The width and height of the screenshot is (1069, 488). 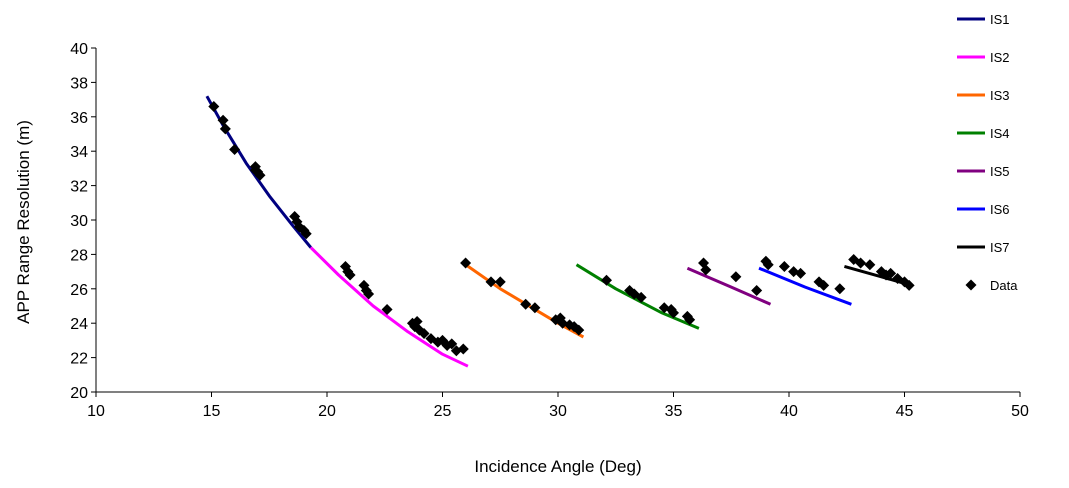 I want to click on legend-label: IS4, so click(x=1000, y=133).